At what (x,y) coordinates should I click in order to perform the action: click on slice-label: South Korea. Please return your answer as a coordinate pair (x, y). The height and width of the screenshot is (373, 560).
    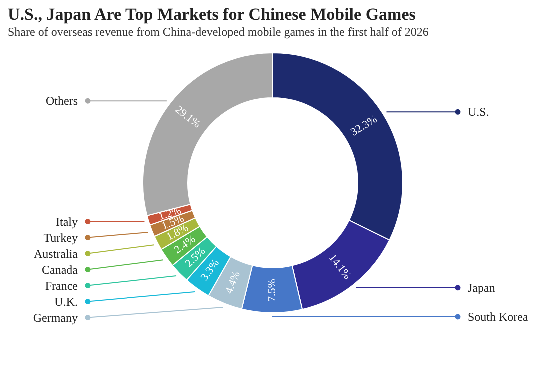
    Looking at the image, I should click on (498, 317).